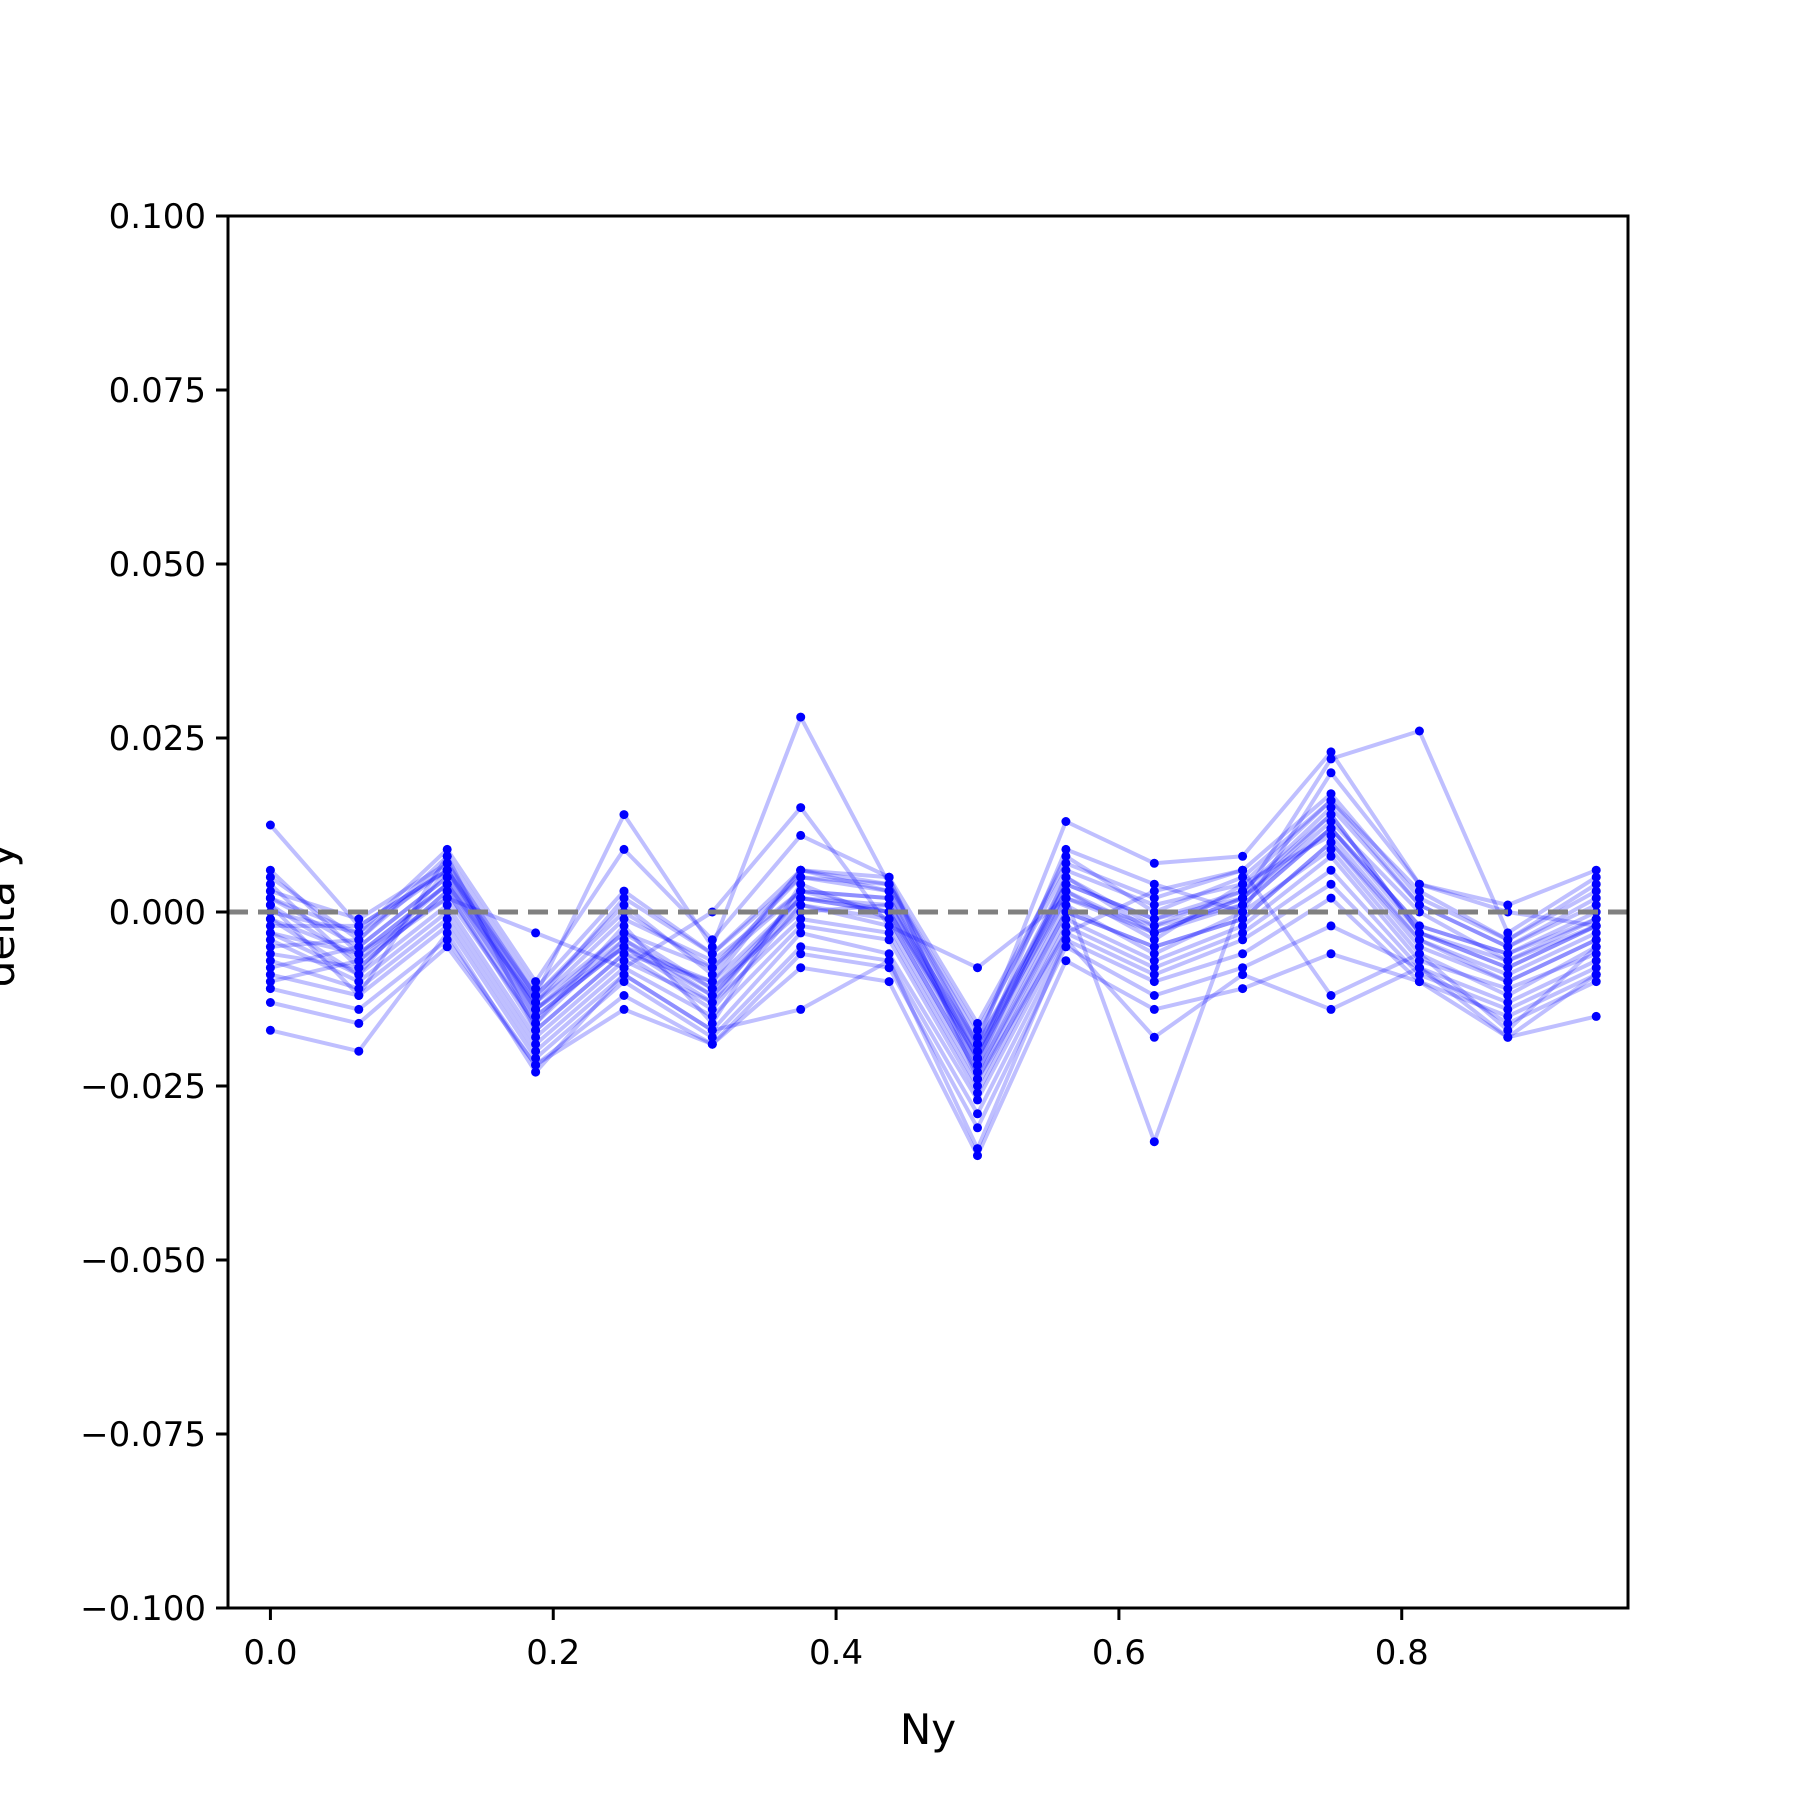  Describe the element at coordinates (157, 391) in the screenshot. I see `y-tick-label: 0.075` at that location.